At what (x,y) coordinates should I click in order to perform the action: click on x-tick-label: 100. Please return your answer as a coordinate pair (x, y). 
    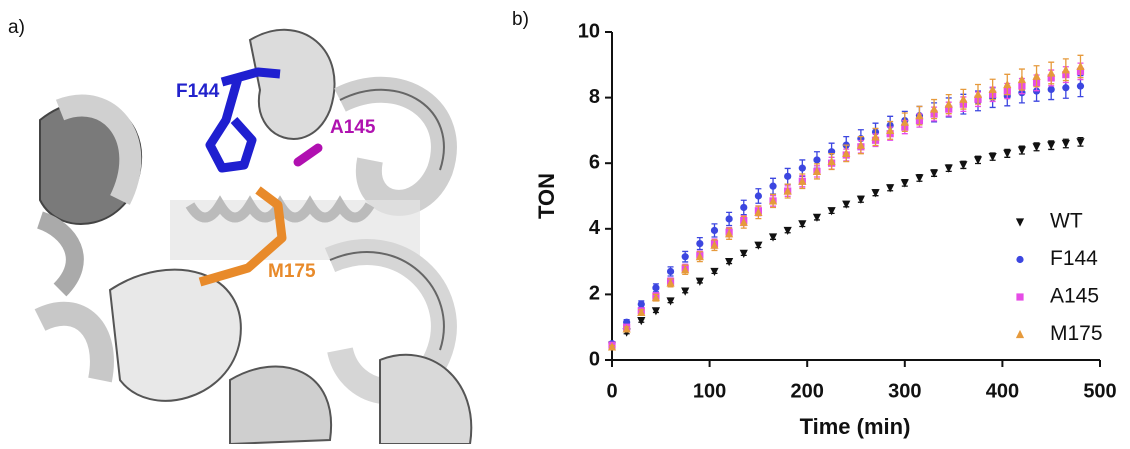
    Looking at the image, I should click on (709, 391).